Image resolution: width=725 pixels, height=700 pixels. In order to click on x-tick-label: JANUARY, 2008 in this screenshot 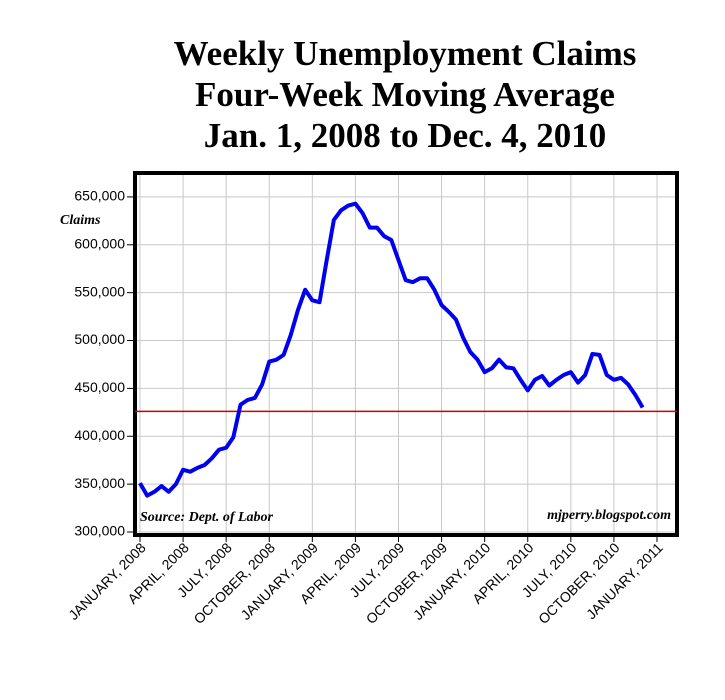, I will do `click(107, 581)`.